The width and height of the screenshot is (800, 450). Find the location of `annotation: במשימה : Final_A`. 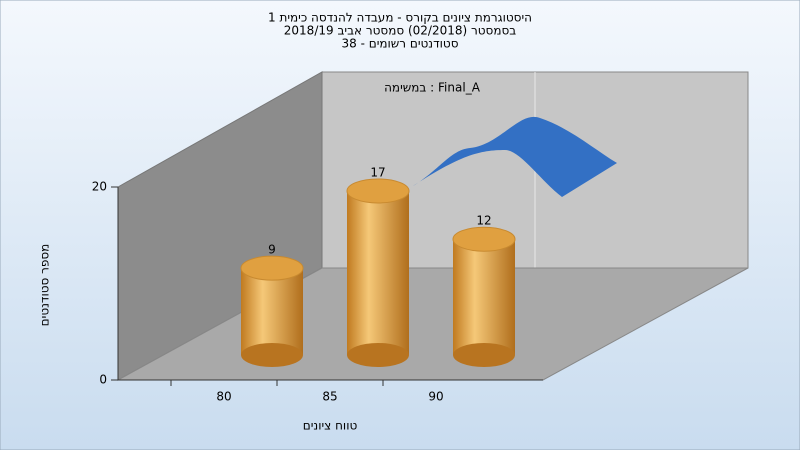

annotation: במשימה : Final_A is located at coordinates (432, 88).